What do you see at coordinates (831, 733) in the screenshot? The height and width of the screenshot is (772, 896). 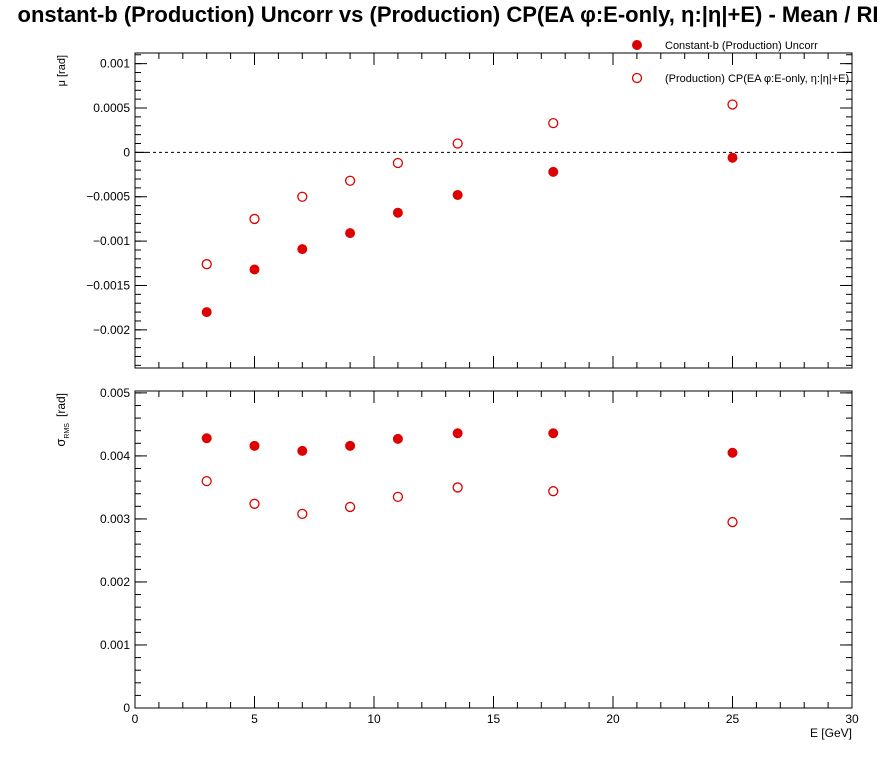 I see `x-axis-label: E [GeV]` at bounding box center [831, 733].